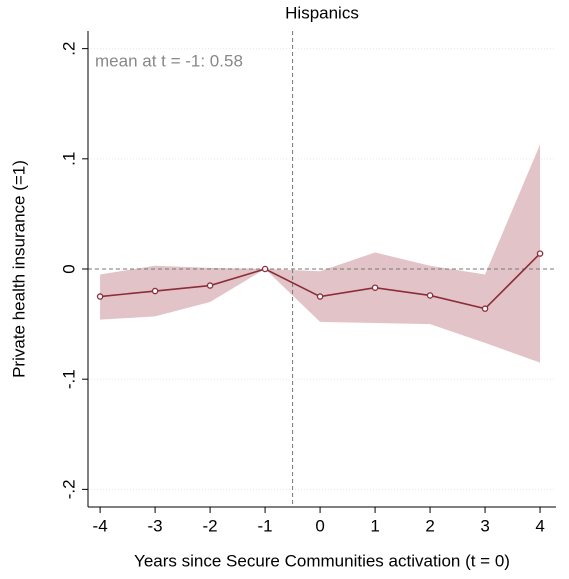  I want to click on x-tick-label: 4, so click(539, 525).